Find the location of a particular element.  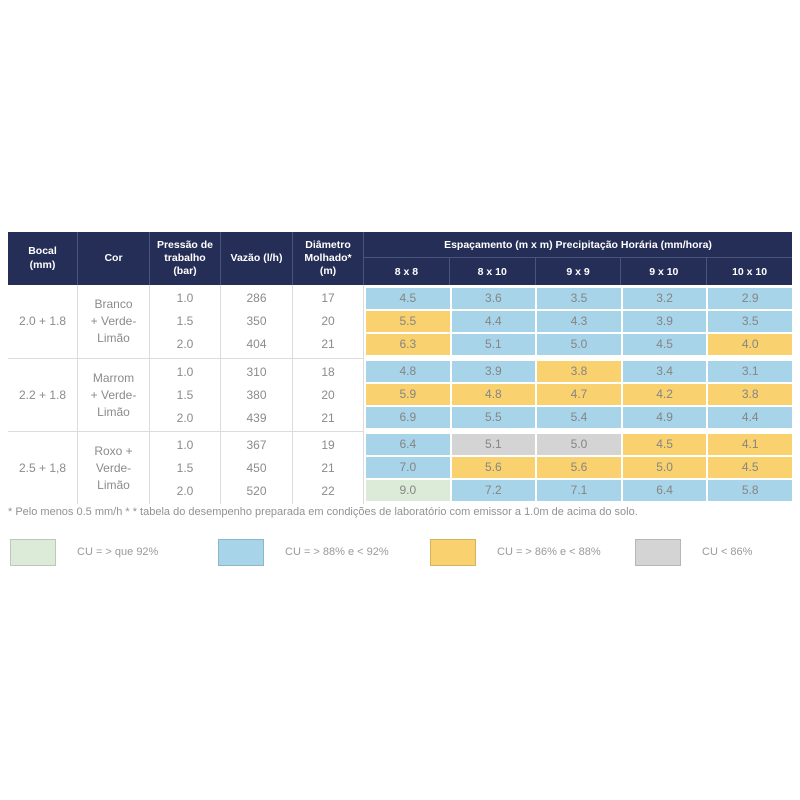

legend-swatch-green is located at coordinates (33, 552).